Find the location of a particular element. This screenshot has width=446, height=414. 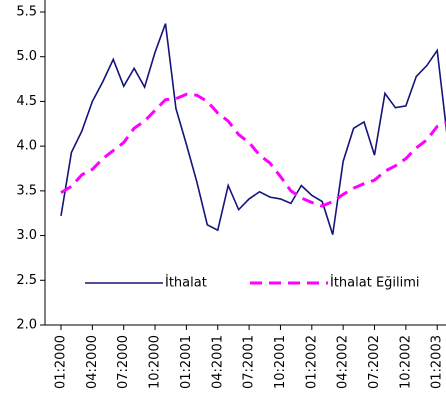

x-tick-label: 01:2003 is located at coordinates (437, 362).